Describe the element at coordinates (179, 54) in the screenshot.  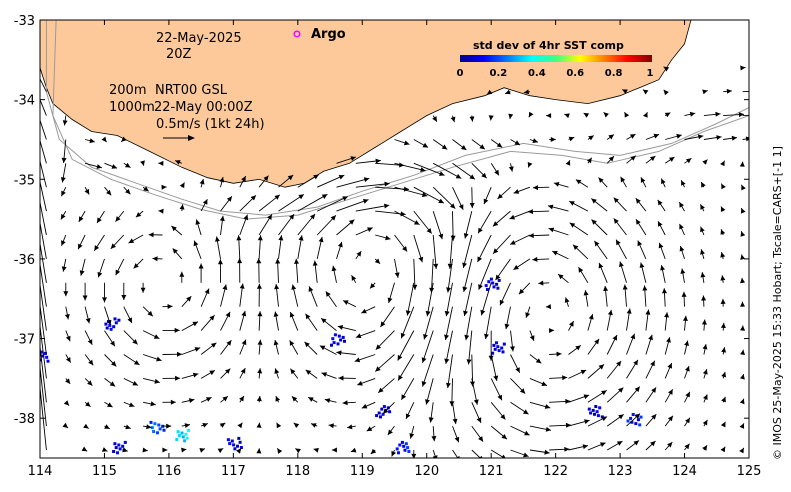
I see `time-label: 20Z` at that location.